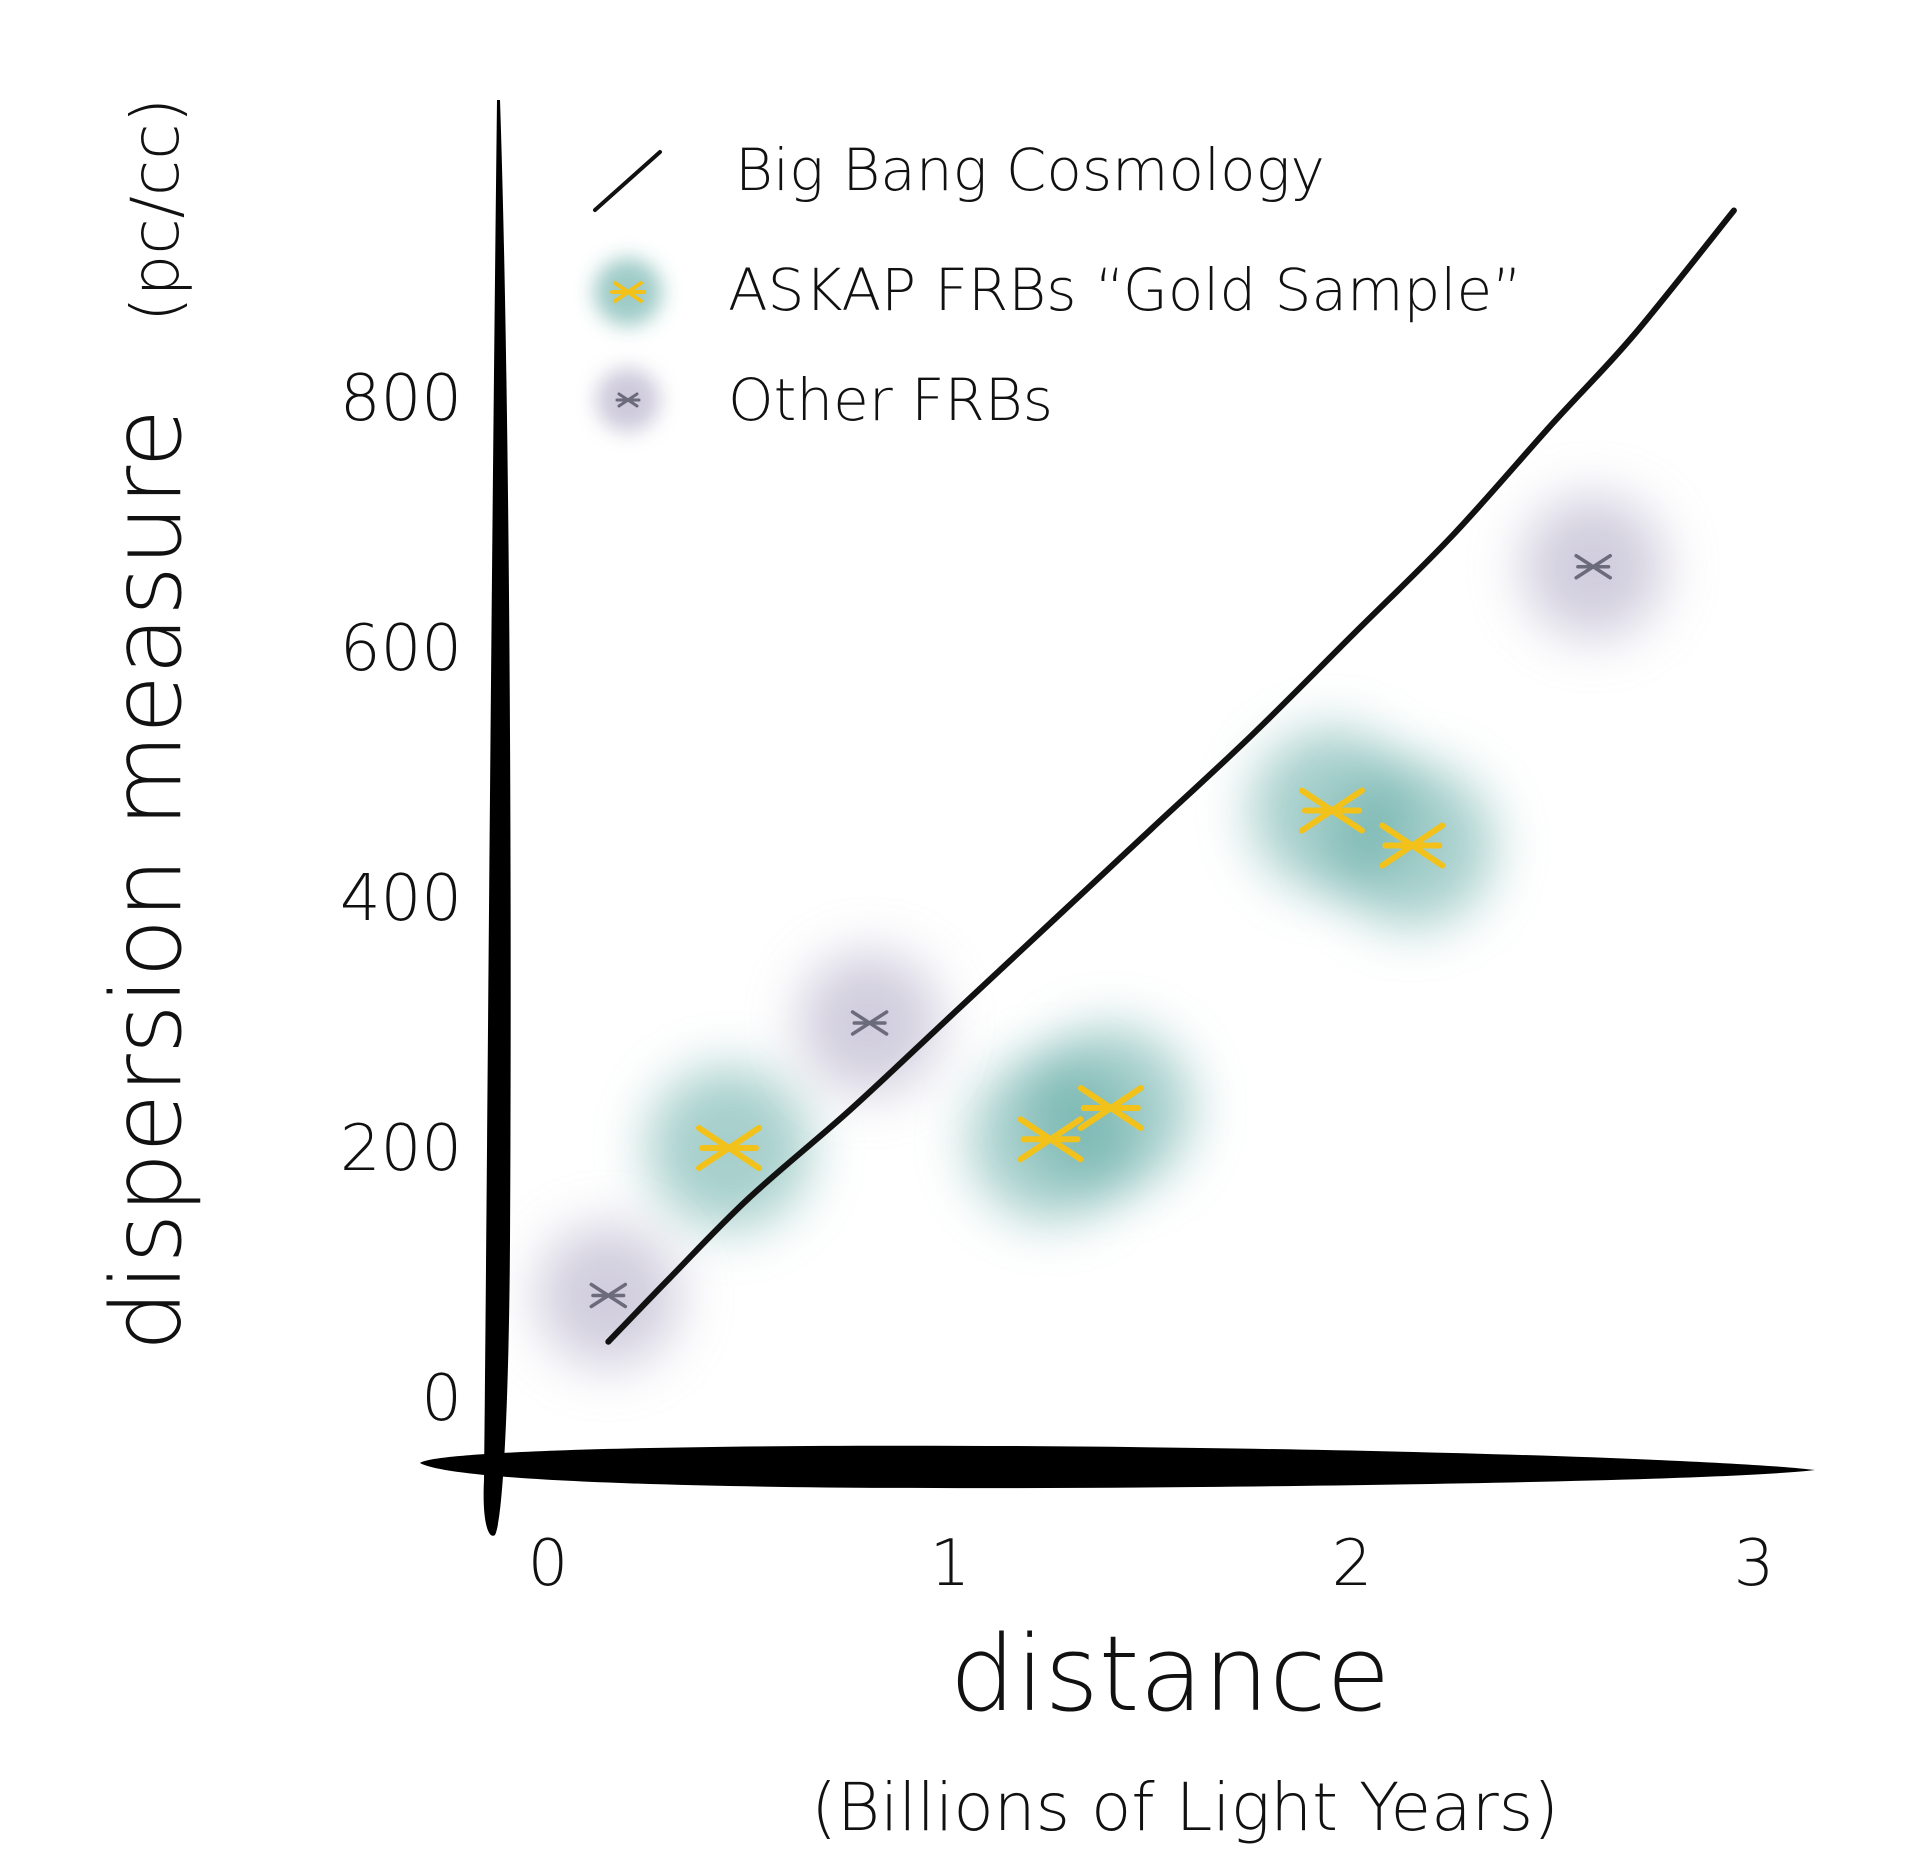 This screenshot has height=1871, width=1920. I want to click on legend-label-other: Other FRBs, so click(890, 400).